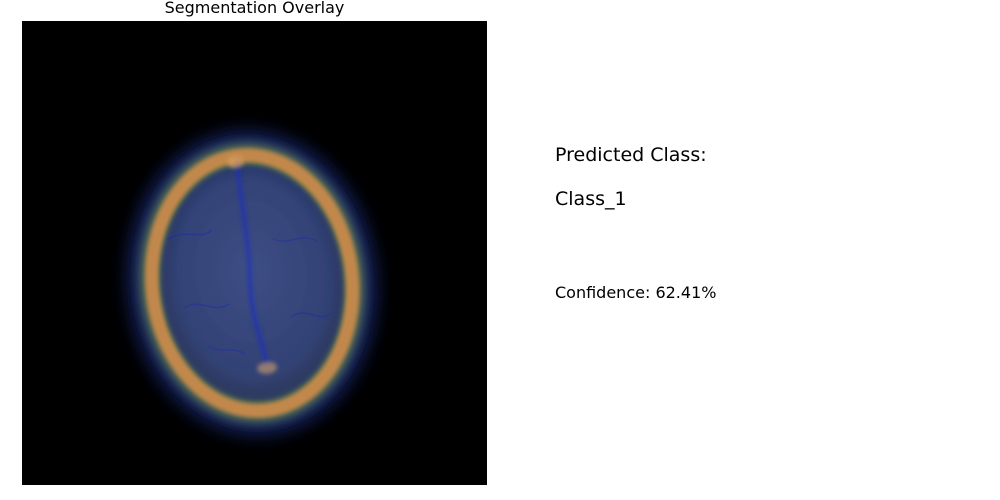 The width and height of the screenshot is (1000, 500). Describe the element at coordinates (252, 262) in the screenshot. I see `midline-fissure` at that location.